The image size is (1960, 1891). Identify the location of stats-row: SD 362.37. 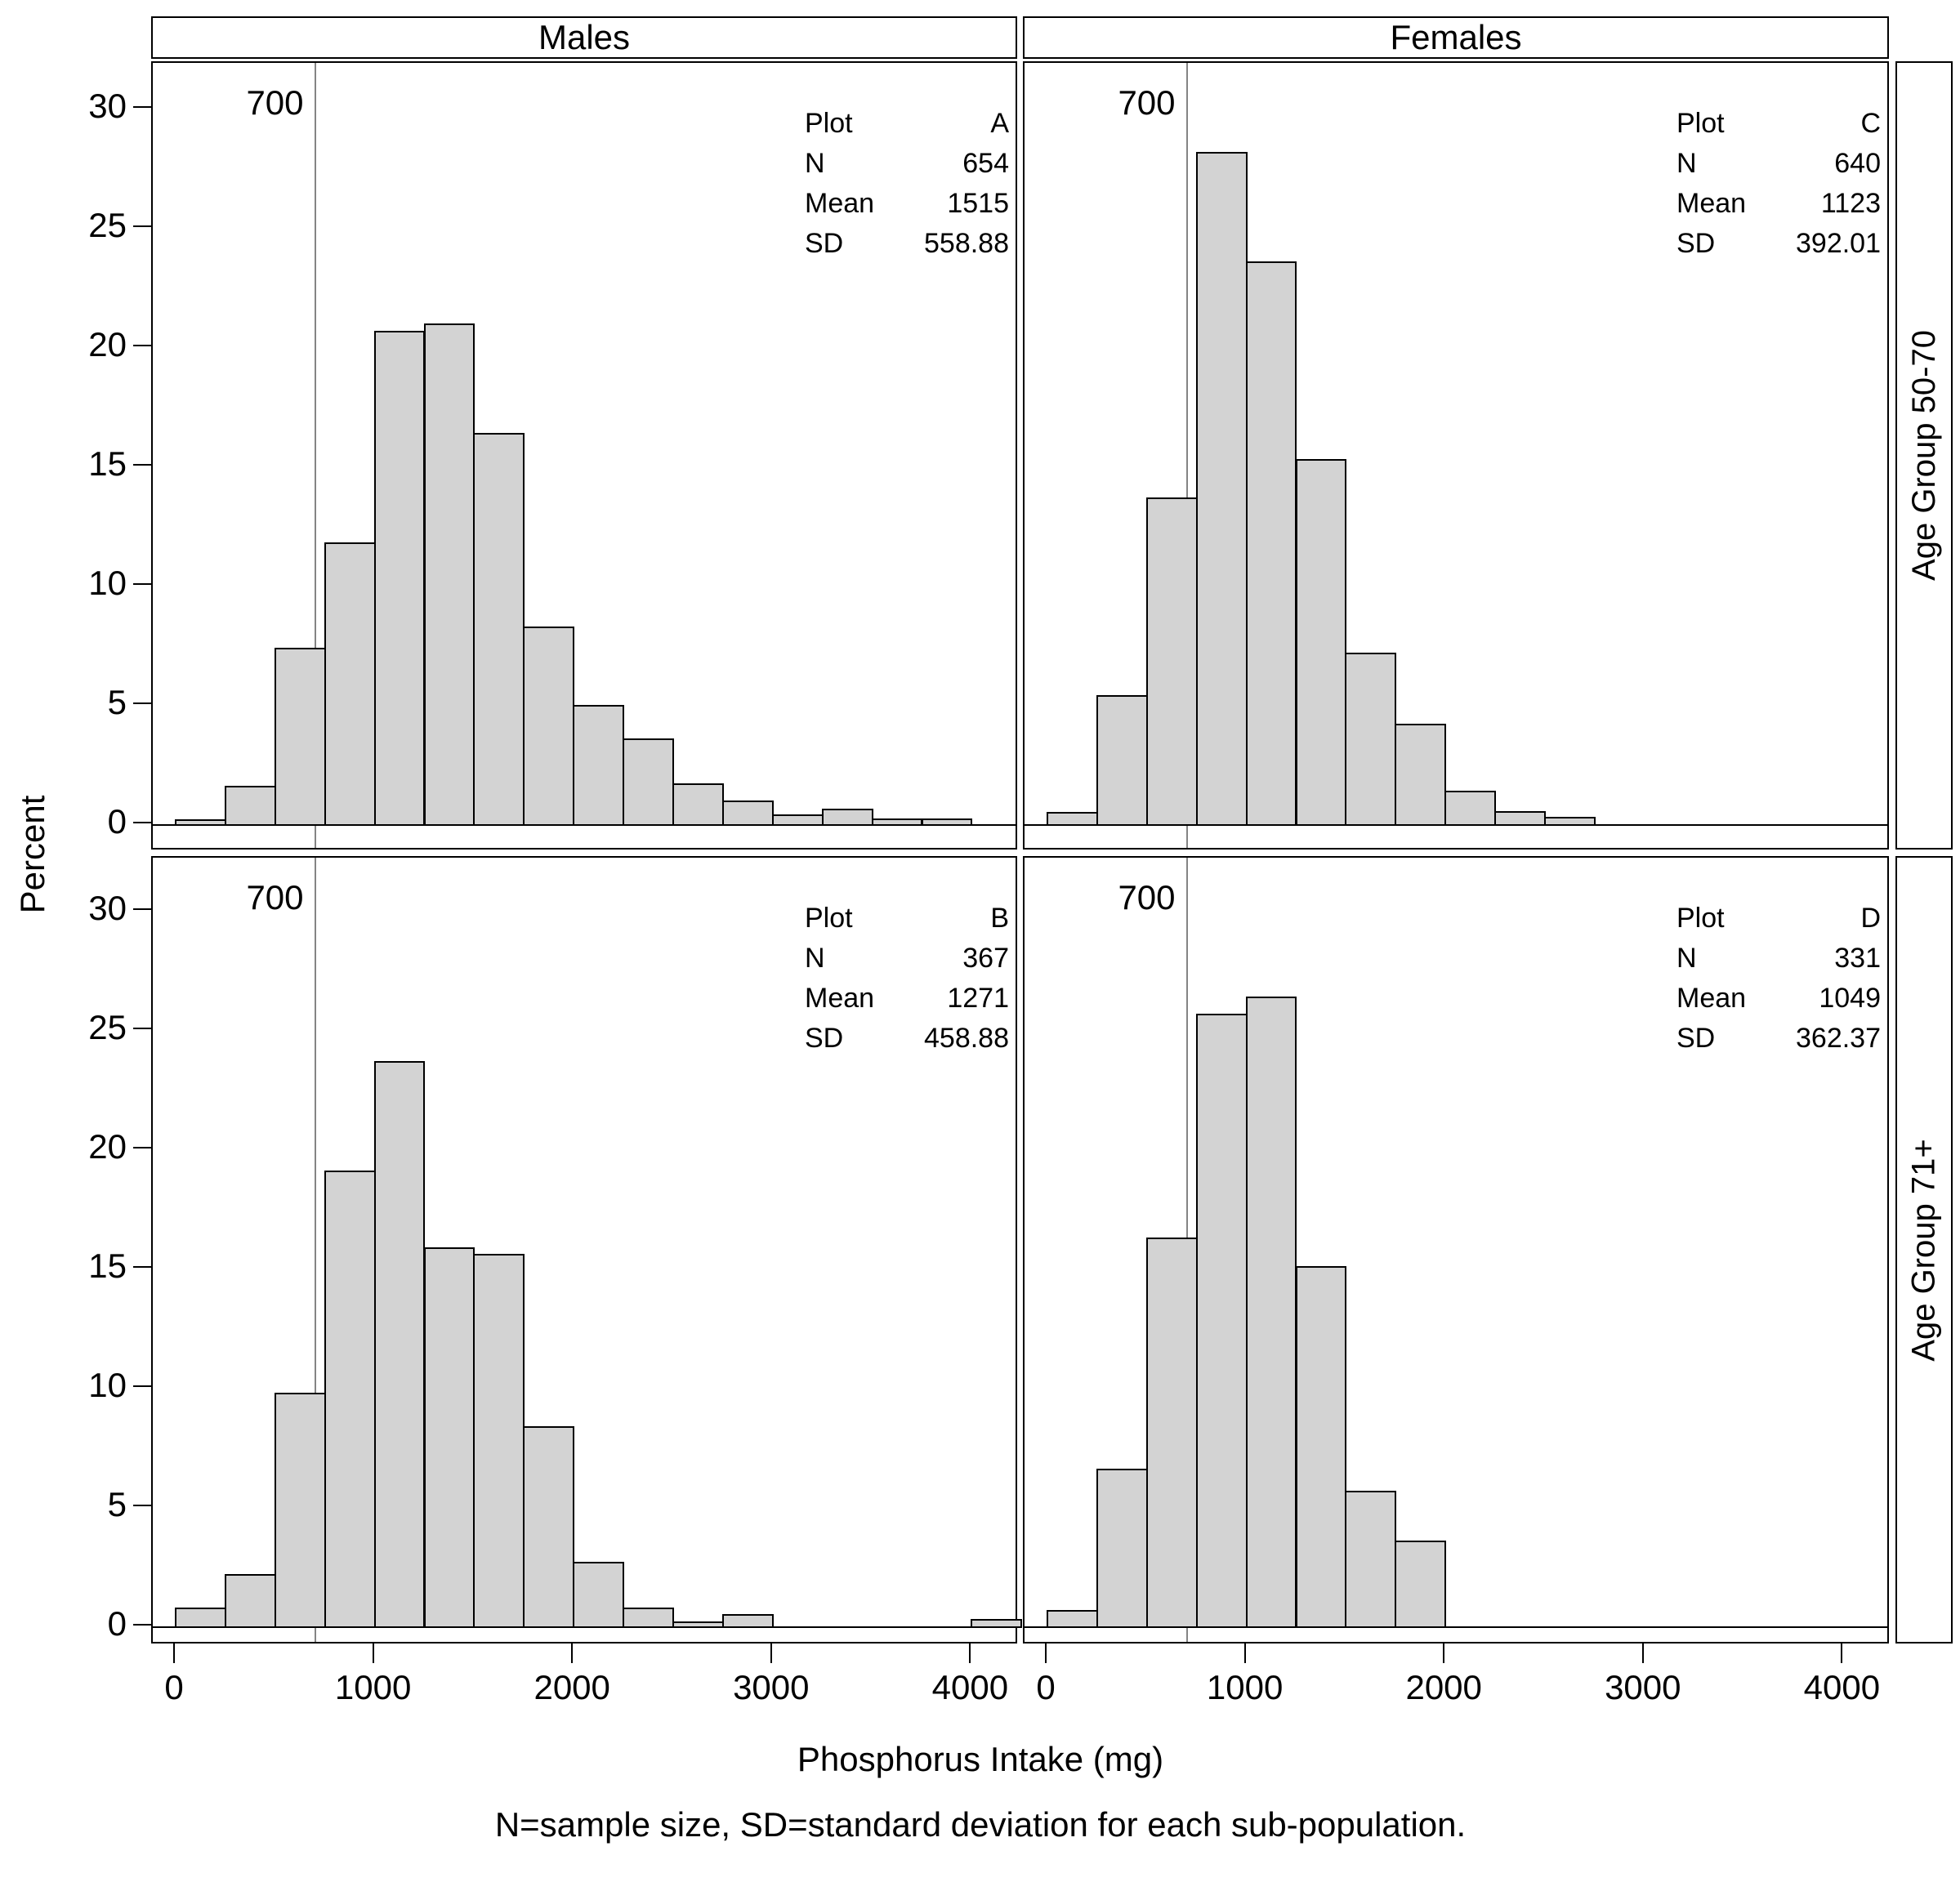
(1778, 1039).